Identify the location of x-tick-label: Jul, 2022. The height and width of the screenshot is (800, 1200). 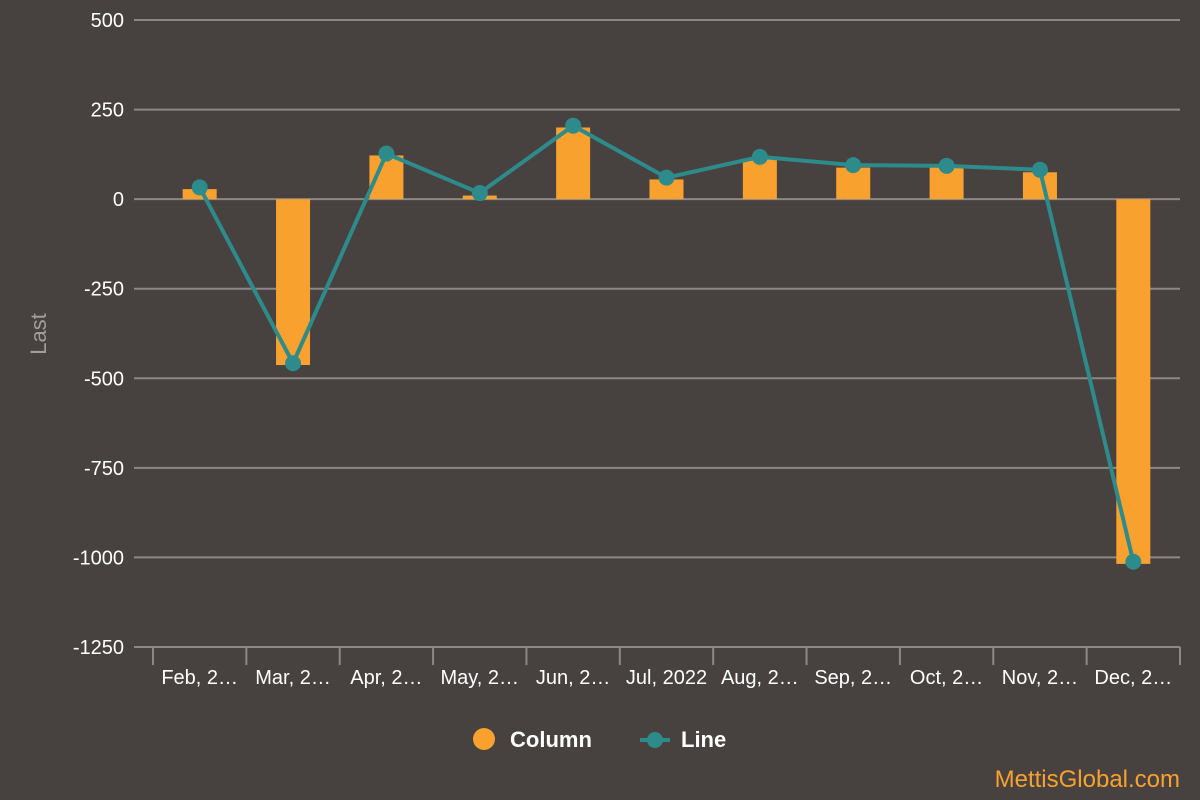
(666, 678).